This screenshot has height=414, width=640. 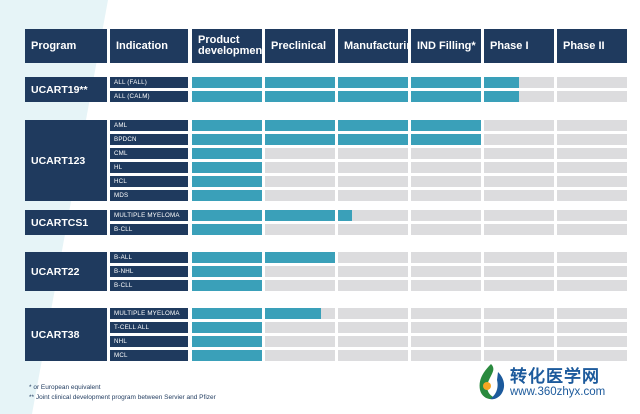 I want to click on watermark: 转化医学网 www.360zhyx.com, so click(x=554, y=384).